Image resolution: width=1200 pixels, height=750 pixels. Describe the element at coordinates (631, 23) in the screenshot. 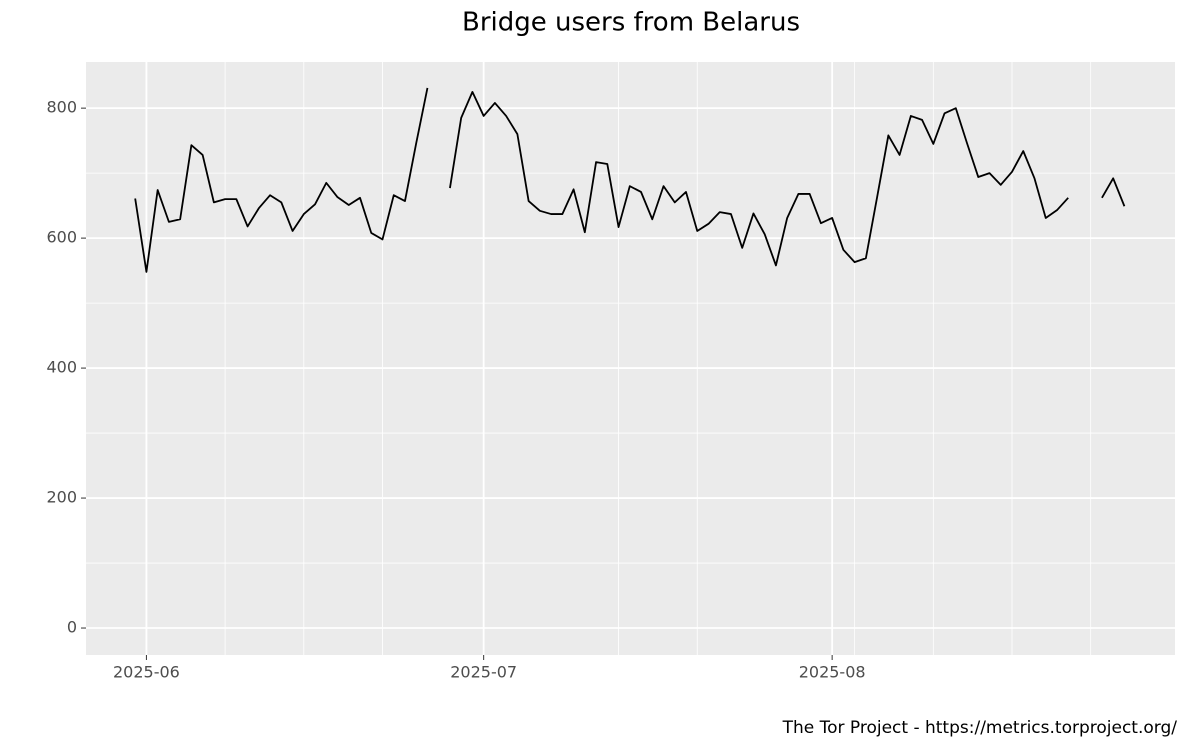

I see `chart-title: Bridge users from Belarus` at that location.